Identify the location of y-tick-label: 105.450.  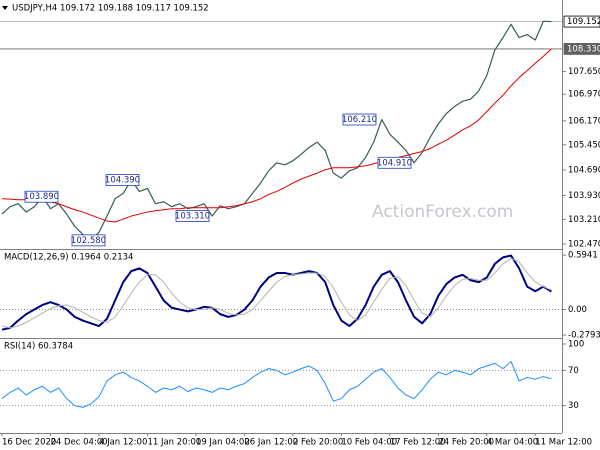
(584, 145).